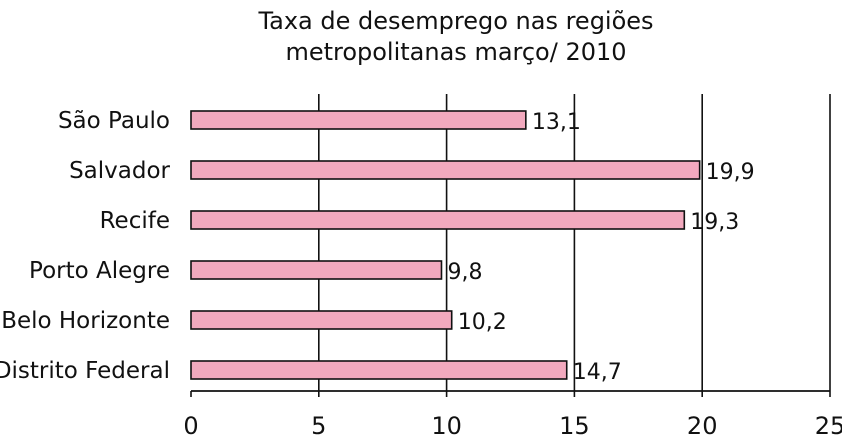  I want to click on x-tick-label-20: 20, so click(702, 426).